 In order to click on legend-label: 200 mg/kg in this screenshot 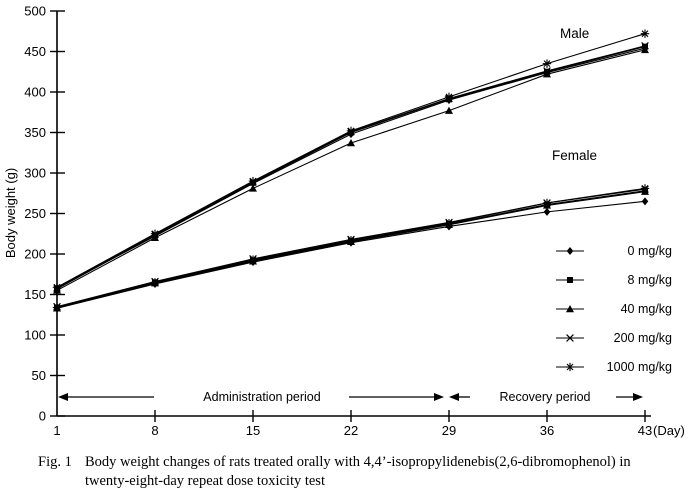, I will do `click(642, 337)`.